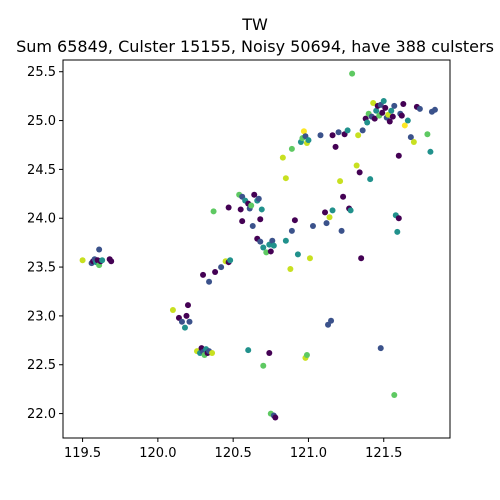 The image size is (500, 500). I want to click on y-tick-label: 22.0, so click(41, 414).